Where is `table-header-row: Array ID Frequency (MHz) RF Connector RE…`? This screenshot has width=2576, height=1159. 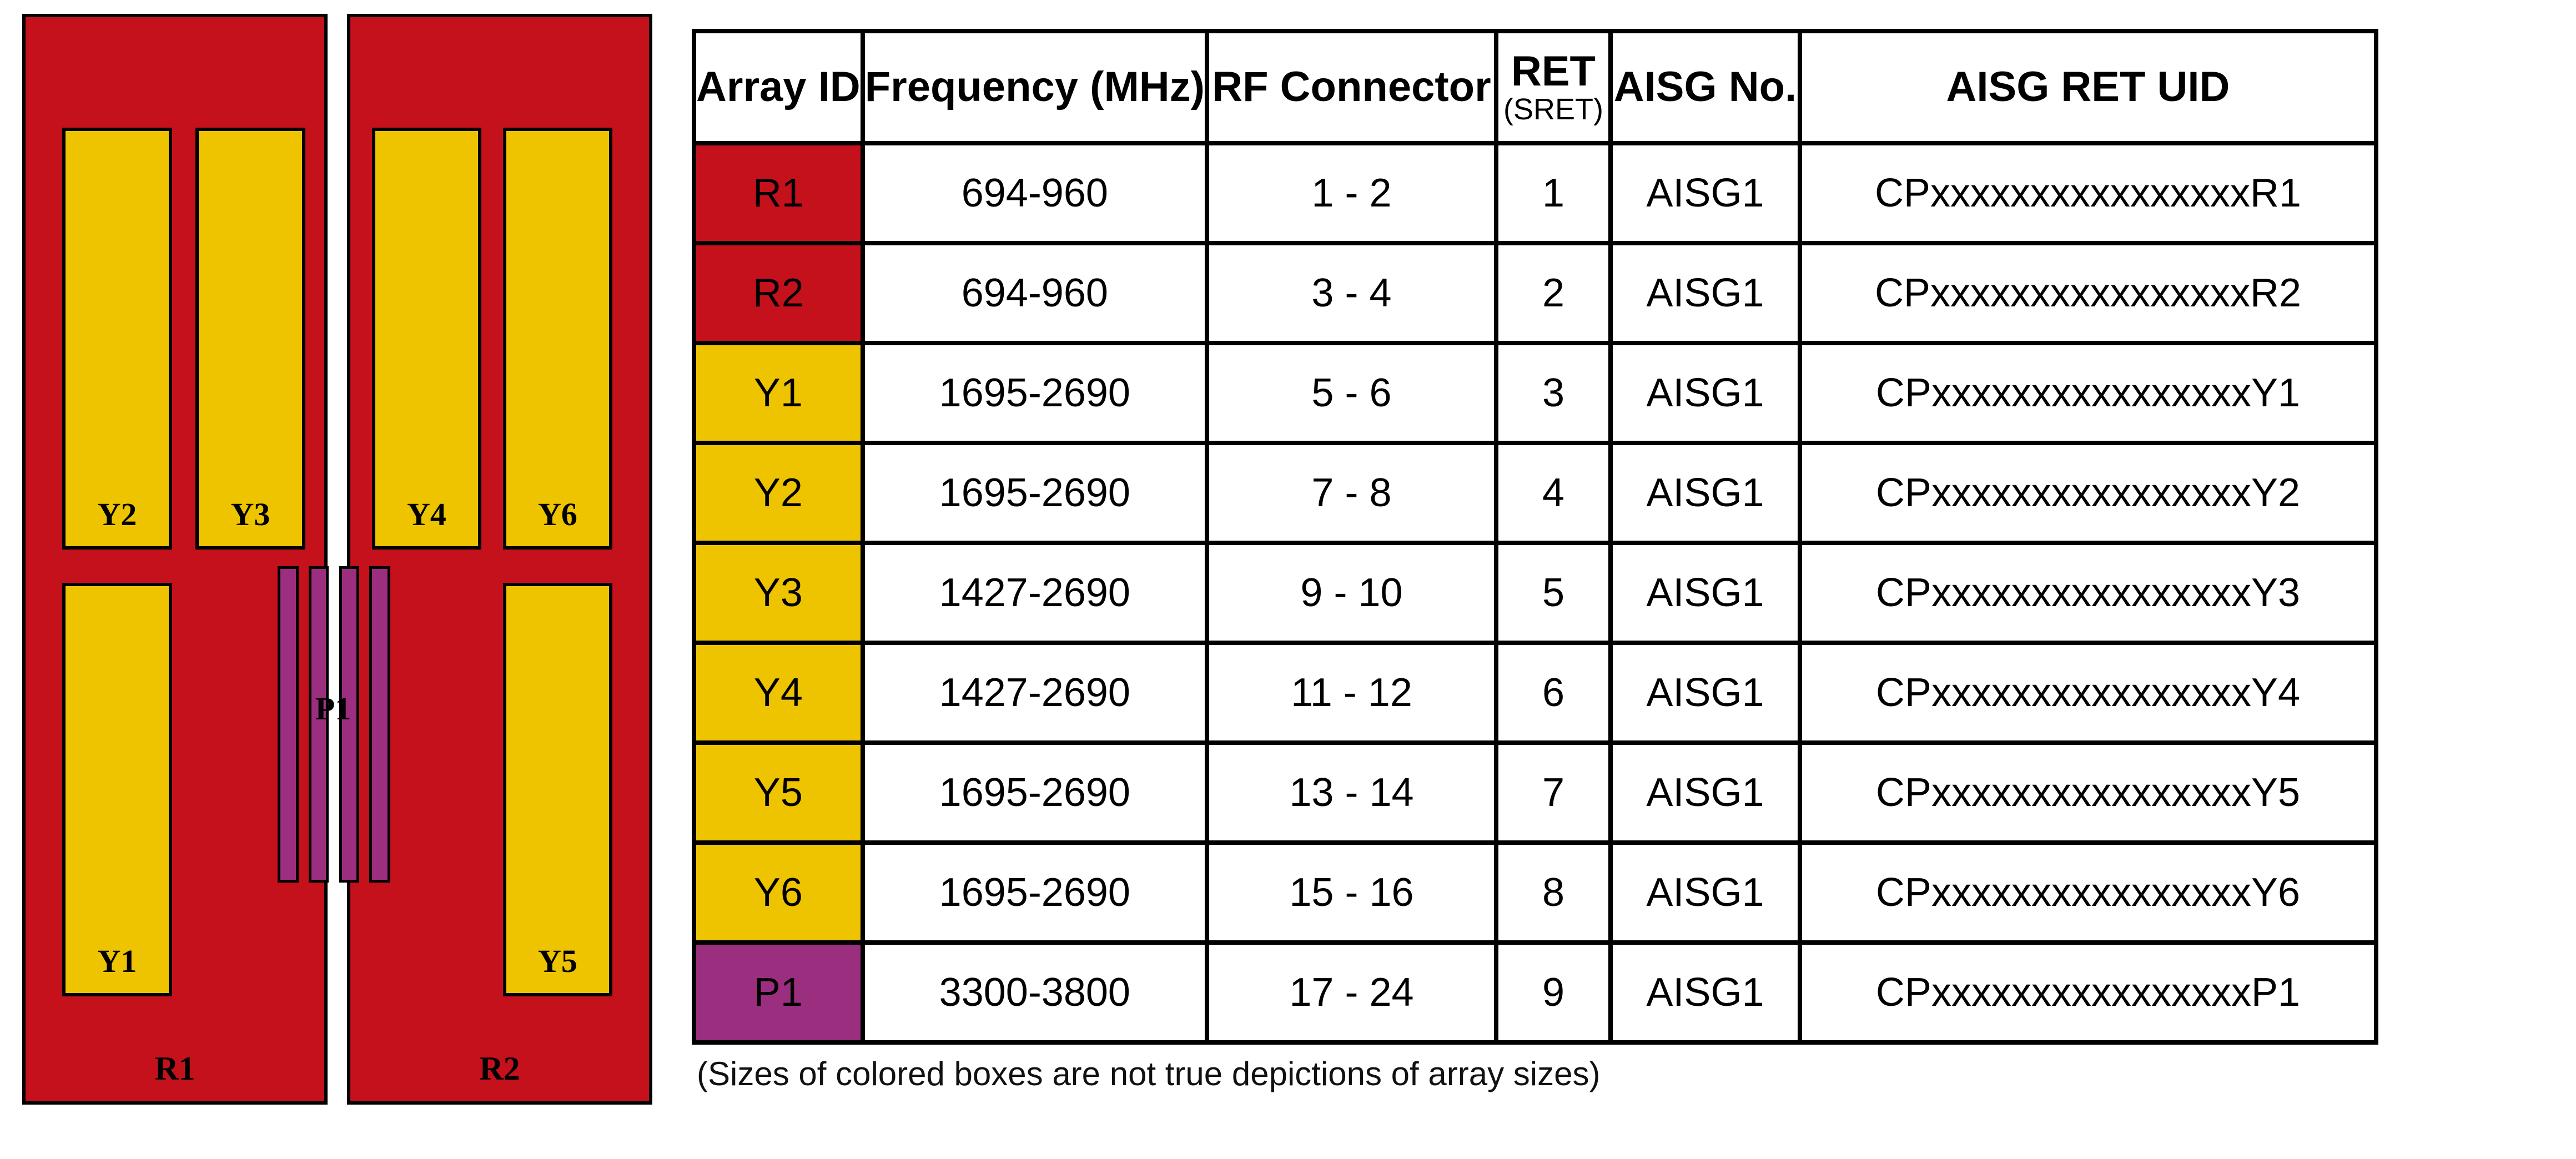 table-header-row: Array ID Frequency (MHz) RF Connector RE… is located at coordinates (1535, 87).